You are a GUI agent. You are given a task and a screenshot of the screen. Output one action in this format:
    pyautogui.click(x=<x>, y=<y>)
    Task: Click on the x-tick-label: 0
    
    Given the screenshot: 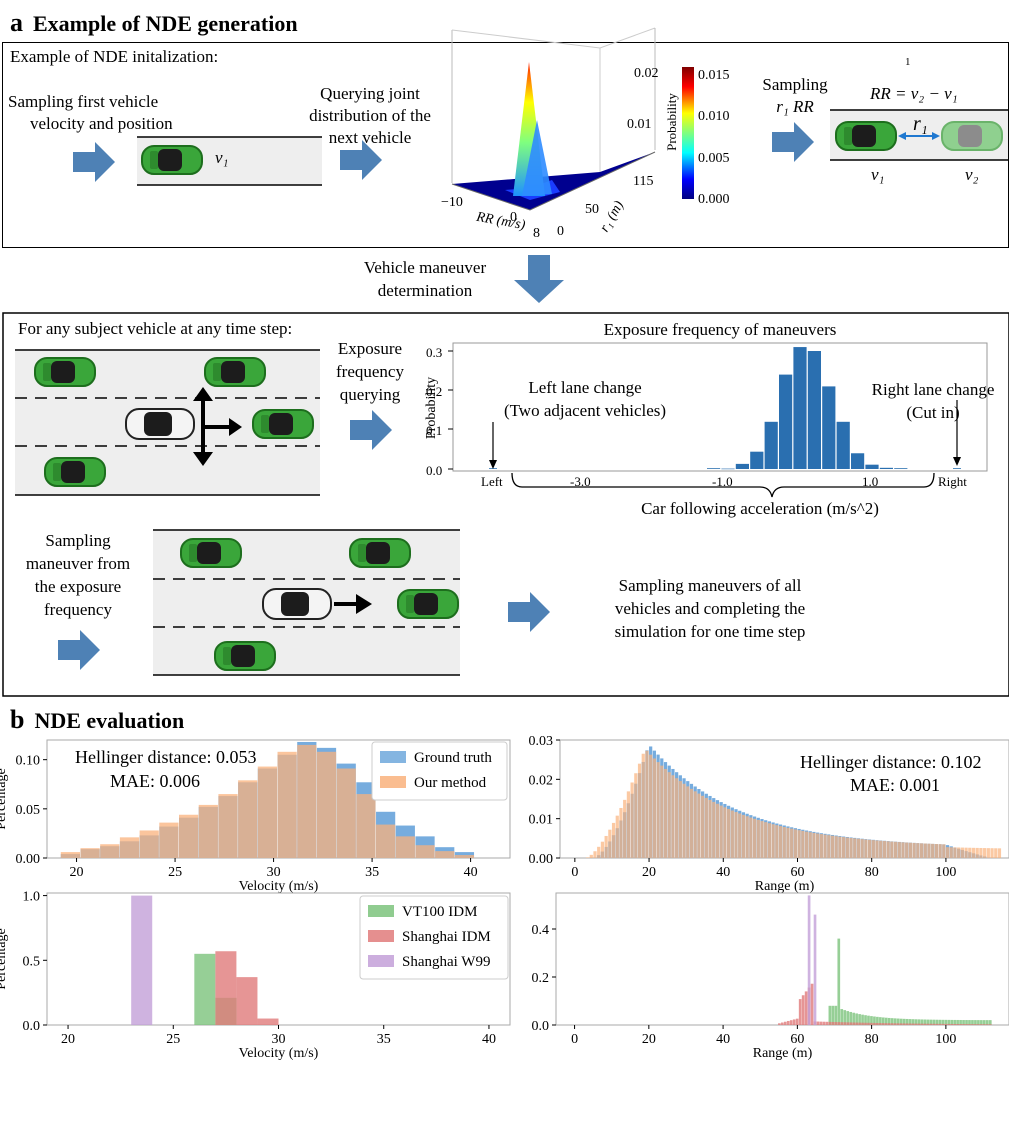 What is the action you would take?
    pyautogui.click(x=574, y=872)
    